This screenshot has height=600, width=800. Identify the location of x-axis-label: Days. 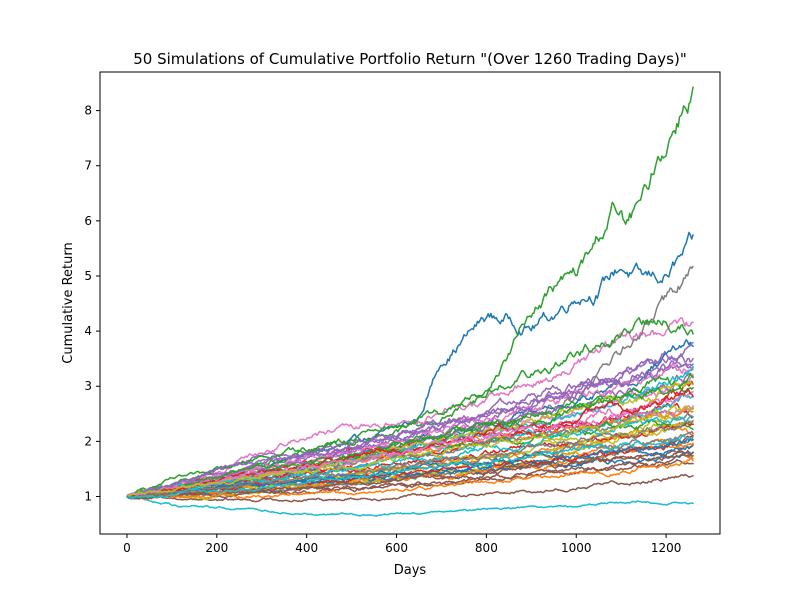
(410, 570).